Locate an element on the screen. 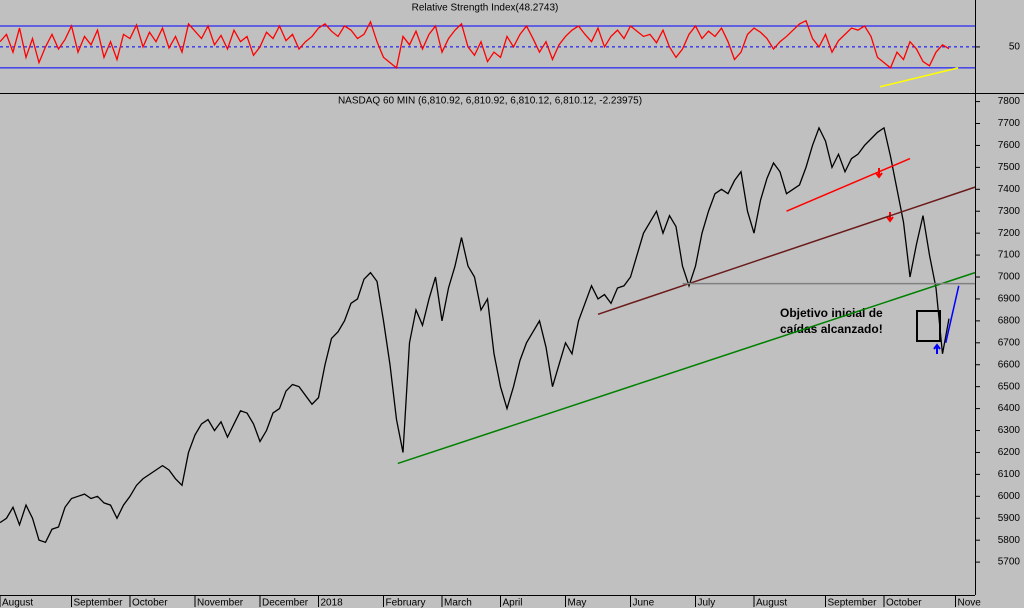 This screenshot has height=608, width=1024. y-tick-label: 6300 is located at coordinates (1009, 430).